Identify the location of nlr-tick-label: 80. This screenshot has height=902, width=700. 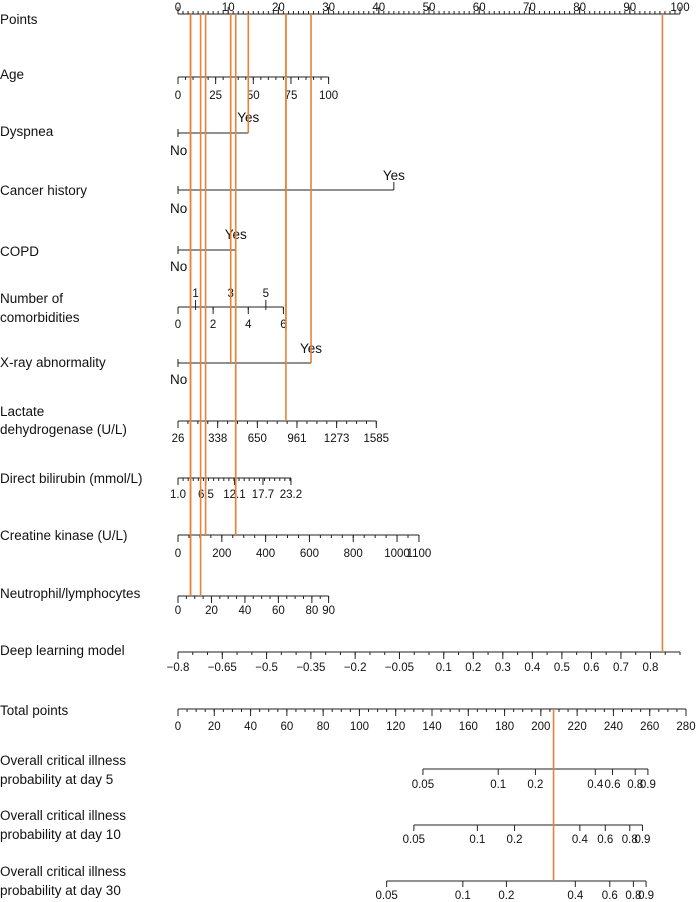
(311, 611).